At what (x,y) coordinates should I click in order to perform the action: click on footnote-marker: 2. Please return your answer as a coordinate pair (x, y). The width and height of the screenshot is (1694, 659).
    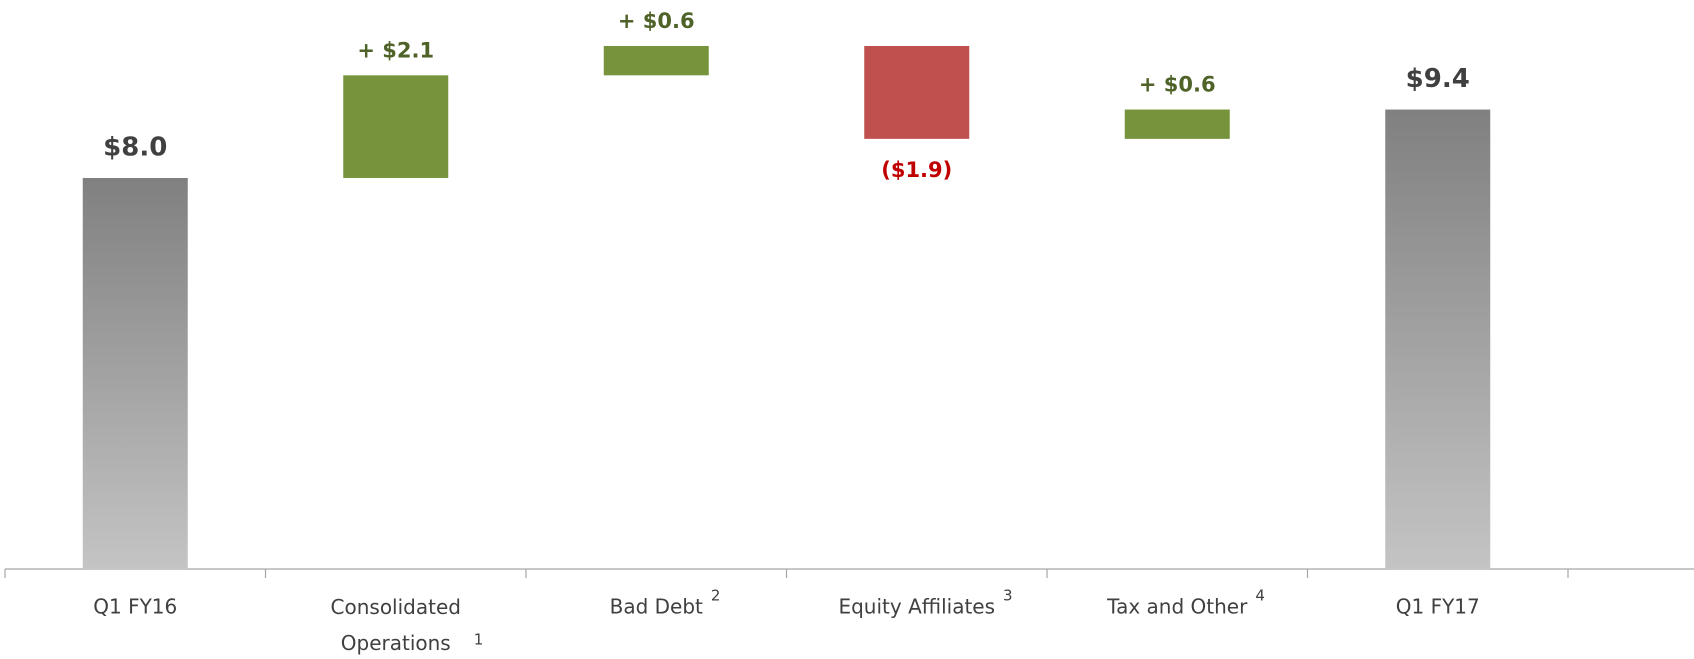
    Looking at the image, I should click on (716, 596).